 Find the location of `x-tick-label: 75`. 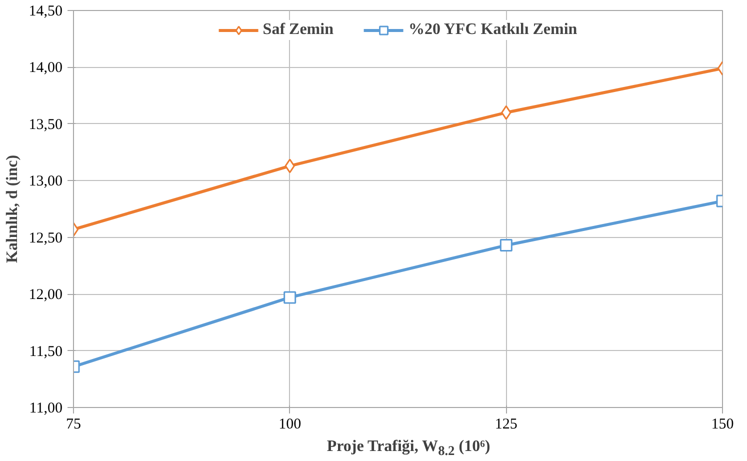

x-tick-label: 75 is located at coordinates (73, 424).